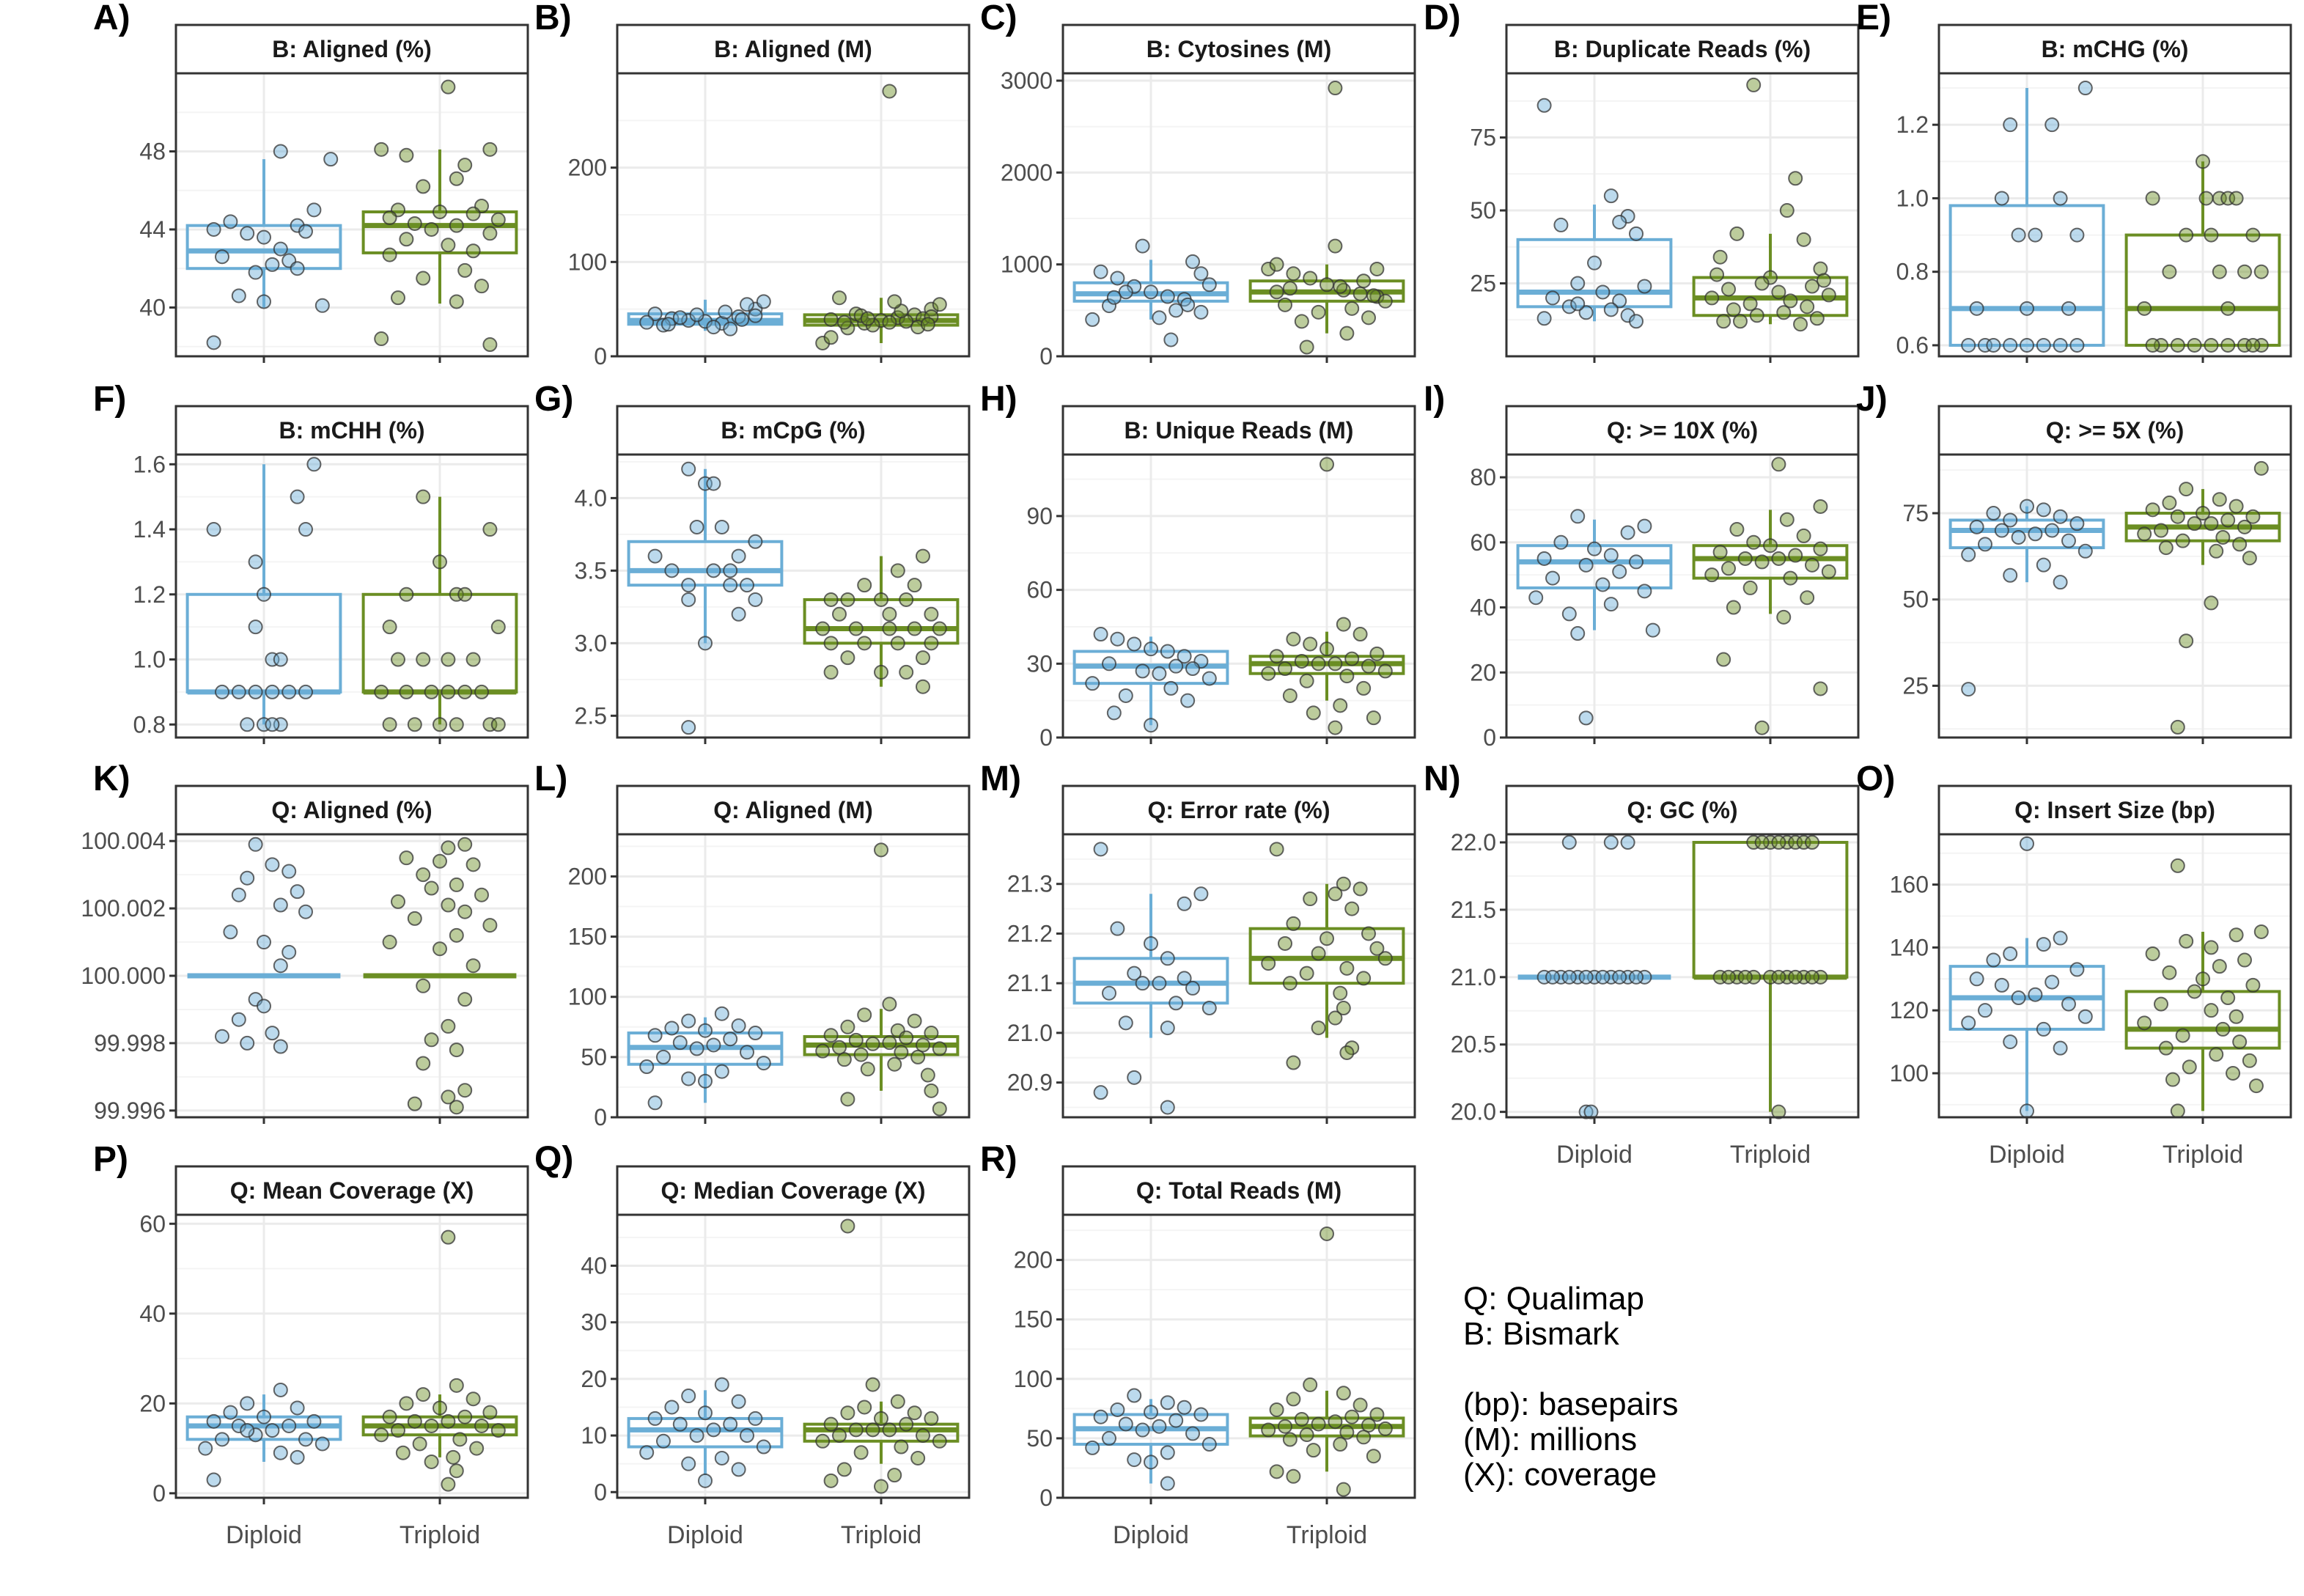 Image resolution: width=2304 pixels, height=1596 pixels. Describe the element at coordinates (591, 643) in the screenshot. I see `y-tick-label: 3.0` at that location.